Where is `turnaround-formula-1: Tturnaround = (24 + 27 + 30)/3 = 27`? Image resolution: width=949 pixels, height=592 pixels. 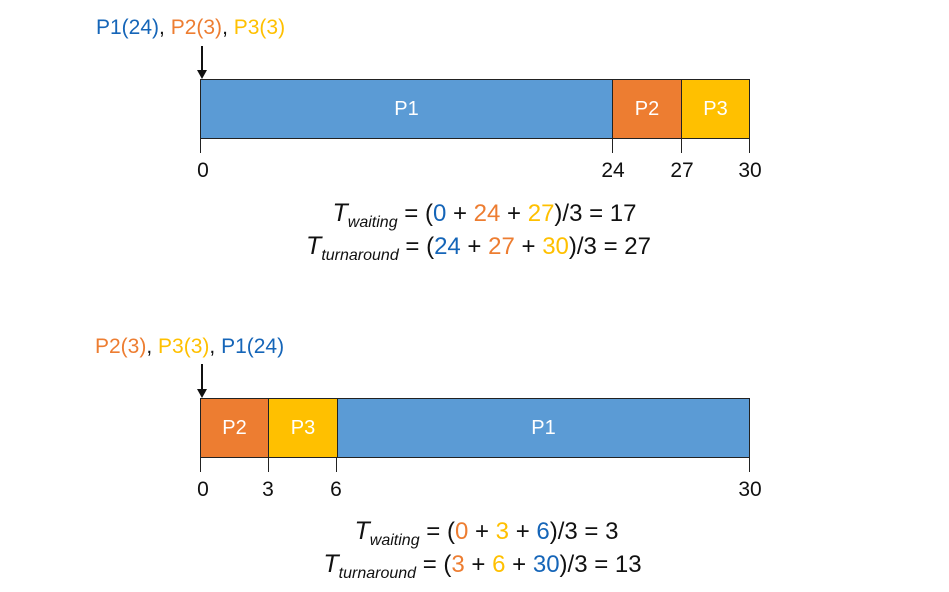
turnaround-formula-1: Tturnaround = (24 + 27 + 30)/3 = 27 is located at coordinates (478, 248).